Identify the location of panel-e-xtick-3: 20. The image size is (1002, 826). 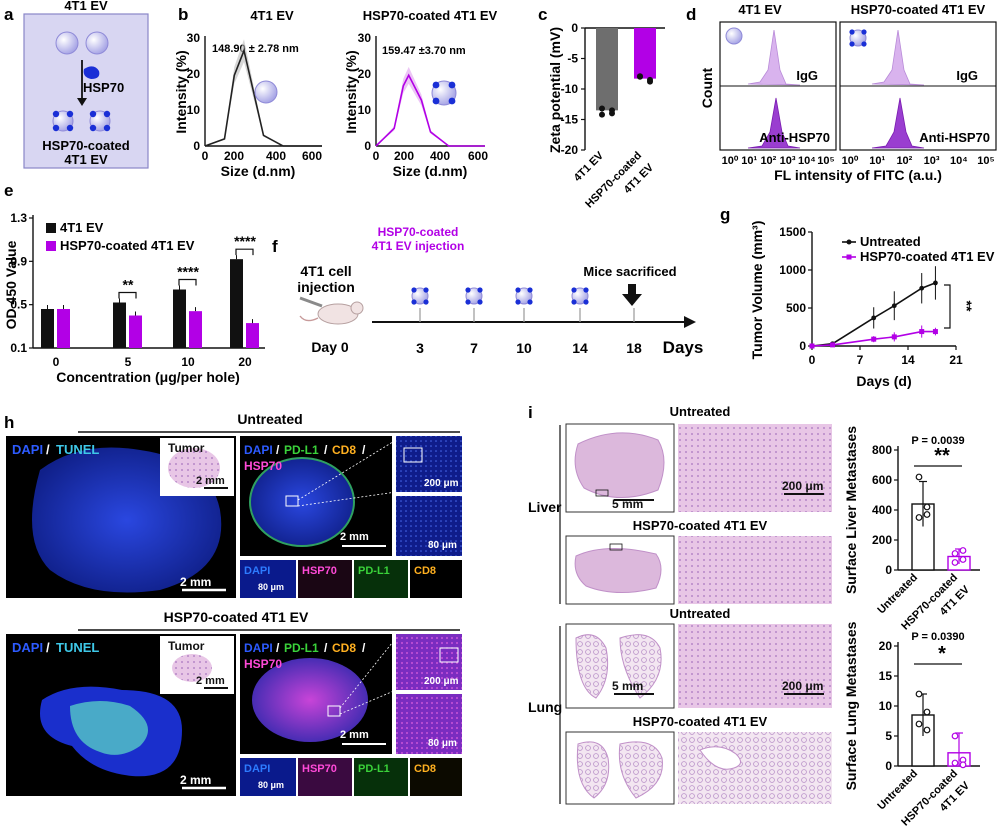
(245, 362).